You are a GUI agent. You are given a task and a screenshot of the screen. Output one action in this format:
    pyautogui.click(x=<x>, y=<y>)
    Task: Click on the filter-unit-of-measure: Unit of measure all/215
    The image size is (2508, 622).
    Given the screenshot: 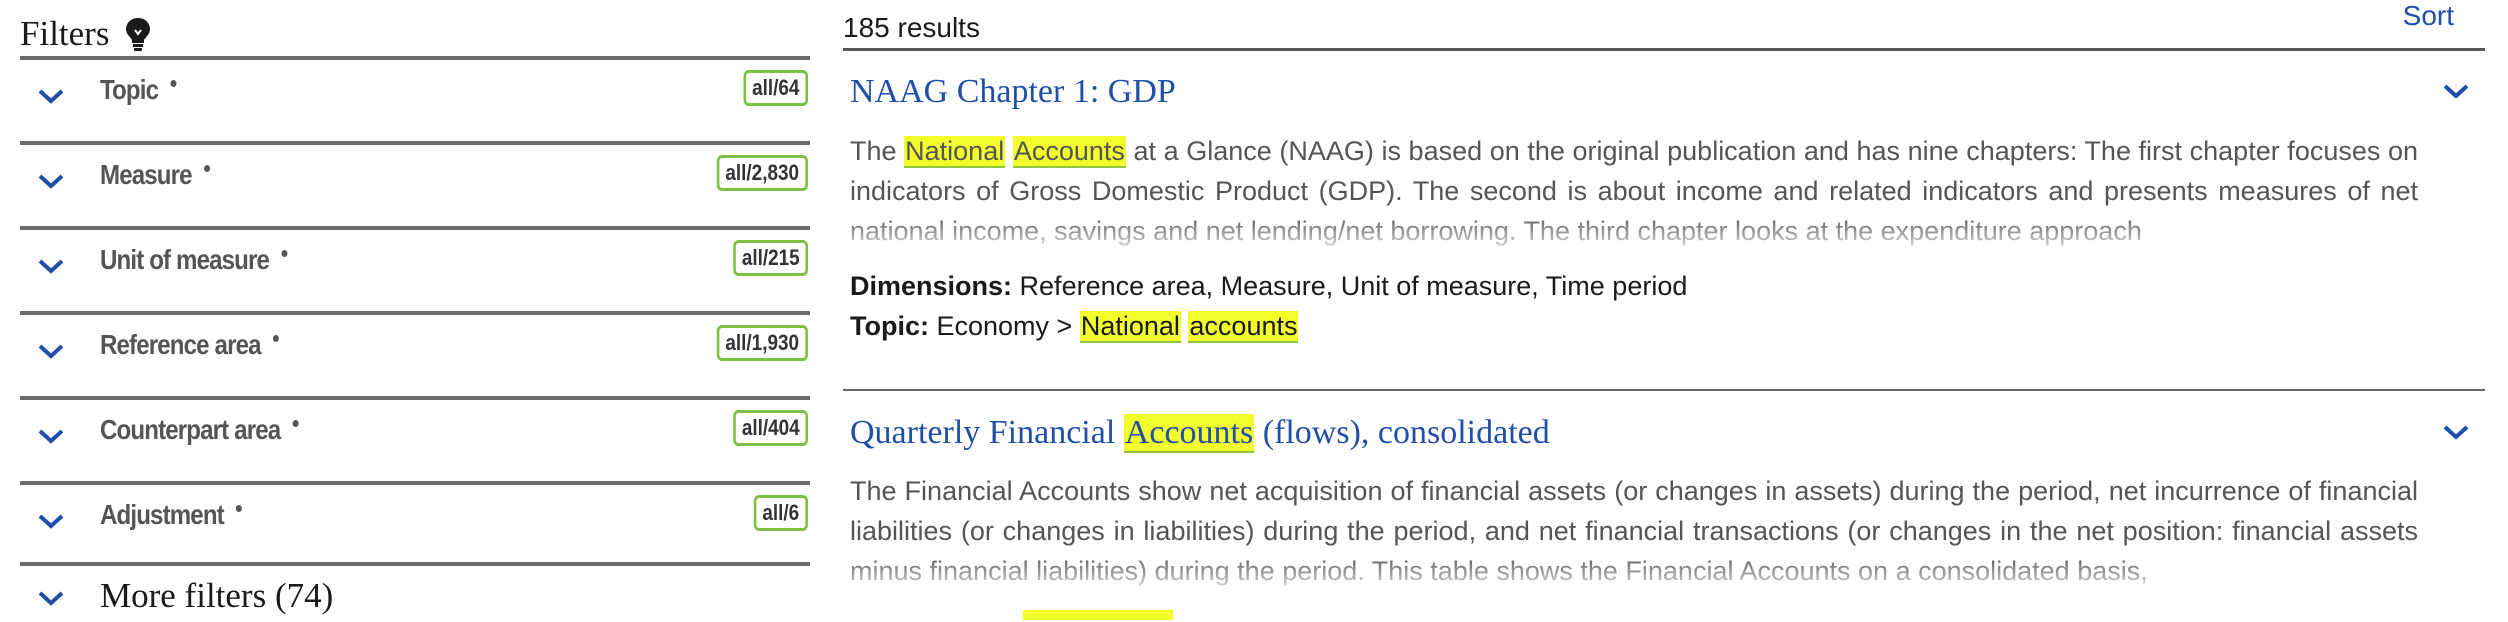 What is the action you would take?
    pyautogui.click(x=415, y=266)
    